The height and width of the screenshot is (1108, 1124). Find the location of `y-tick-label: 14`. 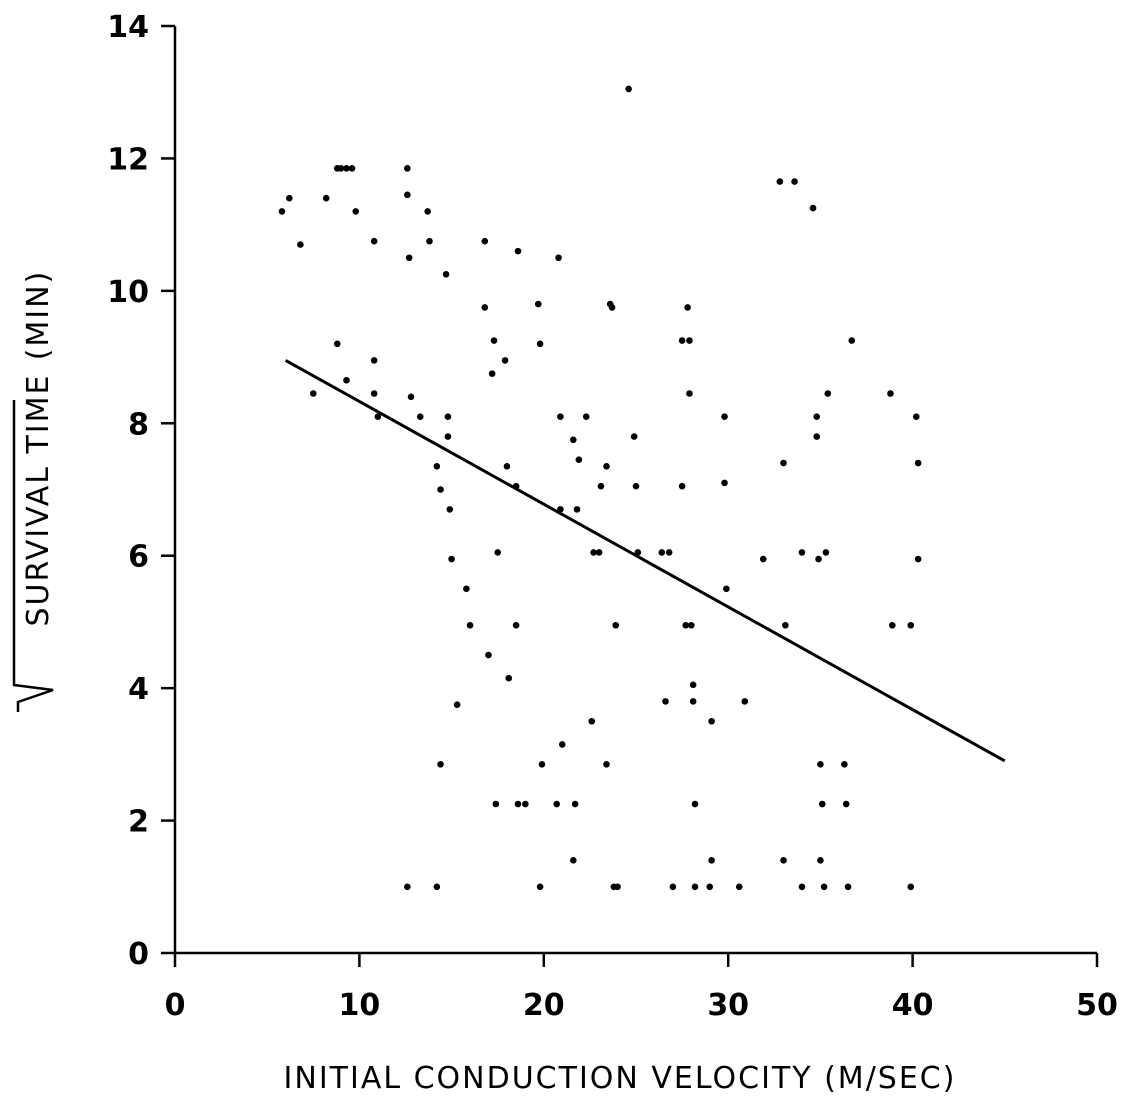

y-tick-label: 14 is located at coordinates (128, 27).